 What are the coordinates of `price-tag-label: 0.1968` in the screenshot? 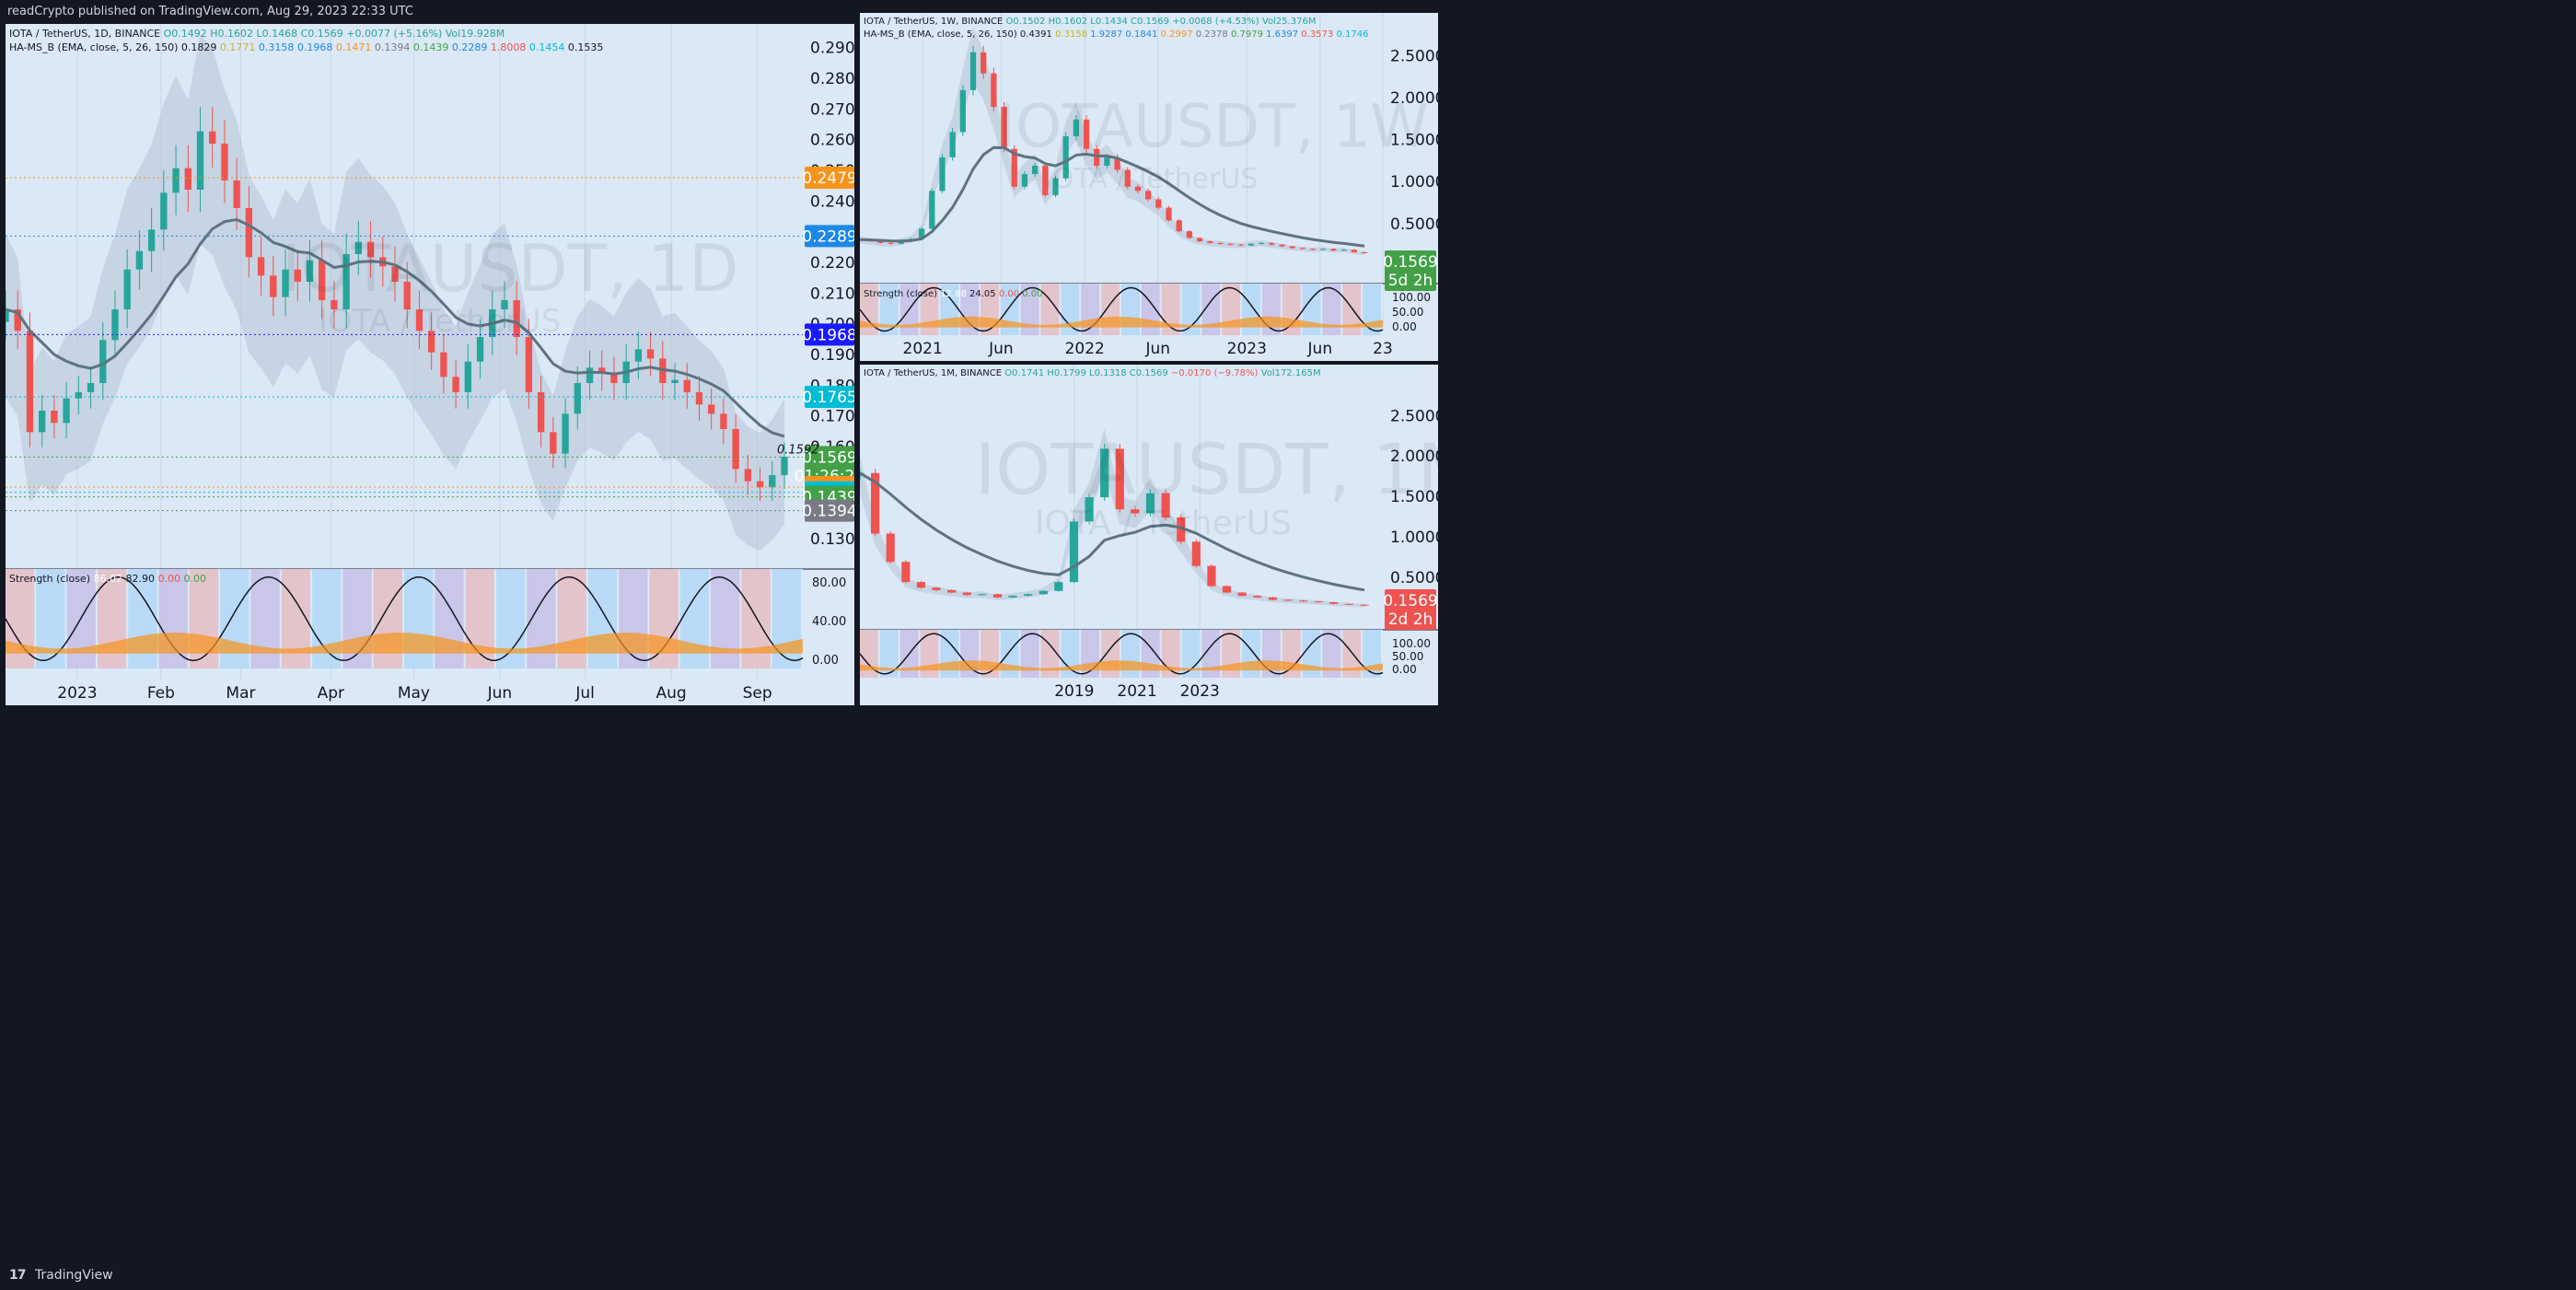 It's located at (828, 335).